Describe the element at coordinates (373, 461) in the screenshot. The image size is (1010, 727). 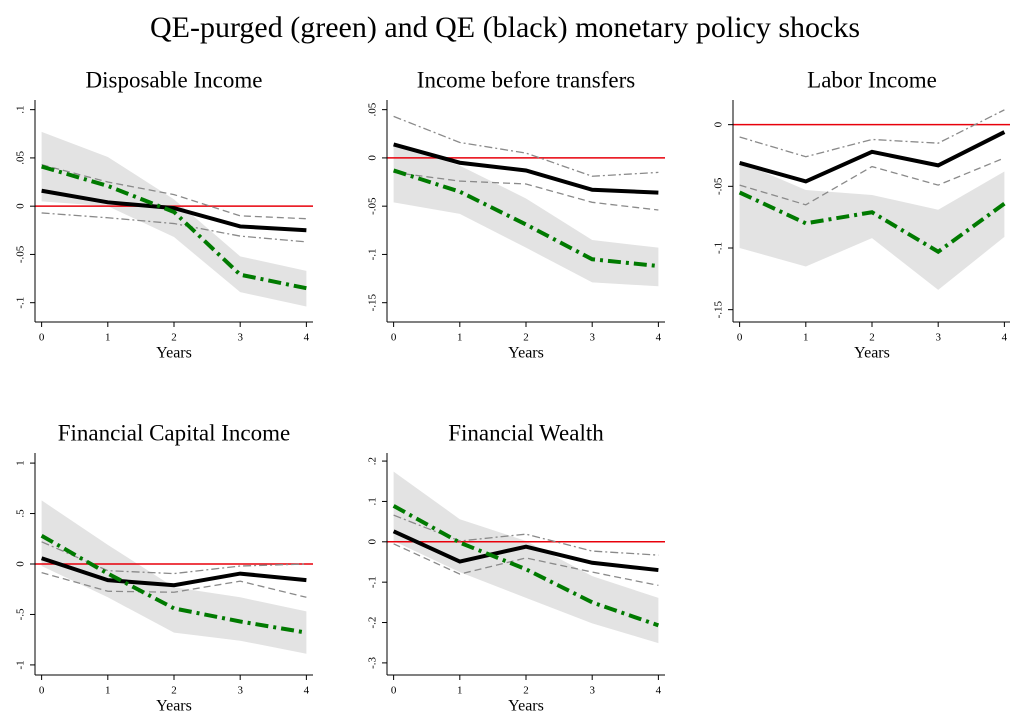
I see `y-tick-label: .2` at that location.